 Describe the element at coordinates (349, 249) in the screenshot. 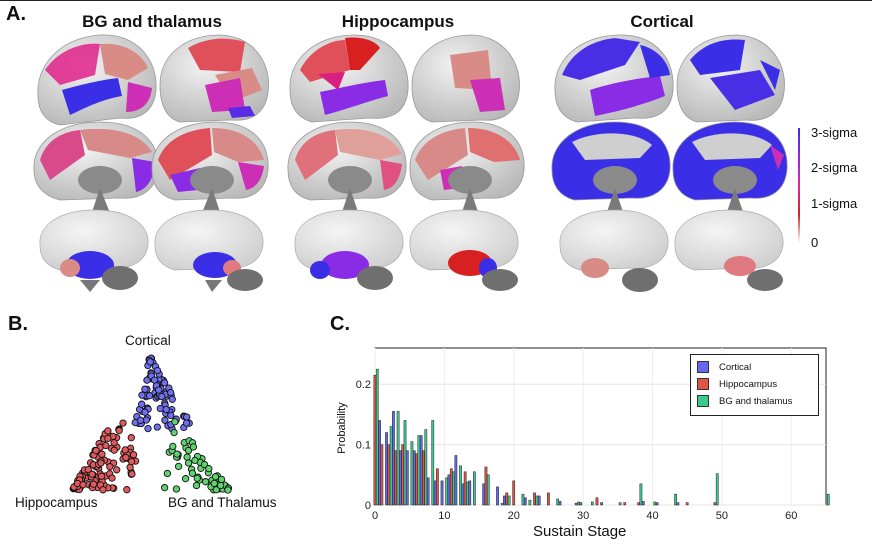

I see `hip-subcortical-left` at that location.